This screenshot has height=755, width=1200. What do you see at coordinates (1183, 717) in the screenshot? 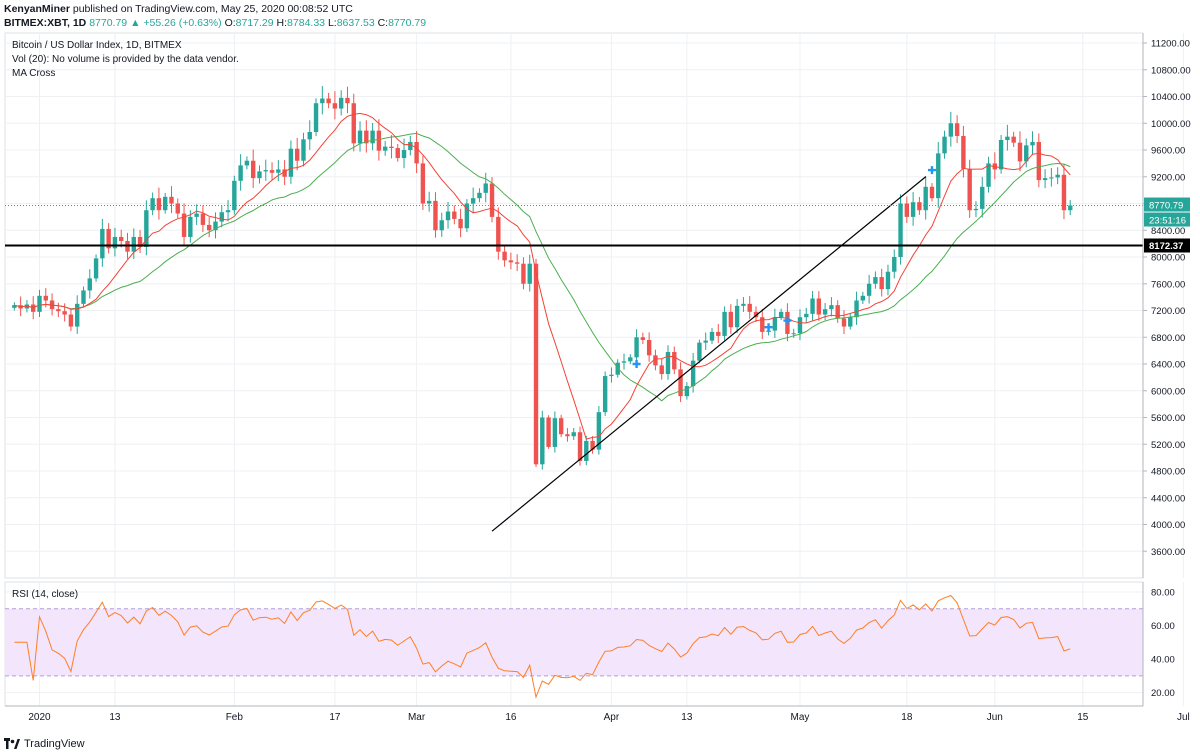
I see `time-tick-label: Jul` at bounding box center [1183, 717].